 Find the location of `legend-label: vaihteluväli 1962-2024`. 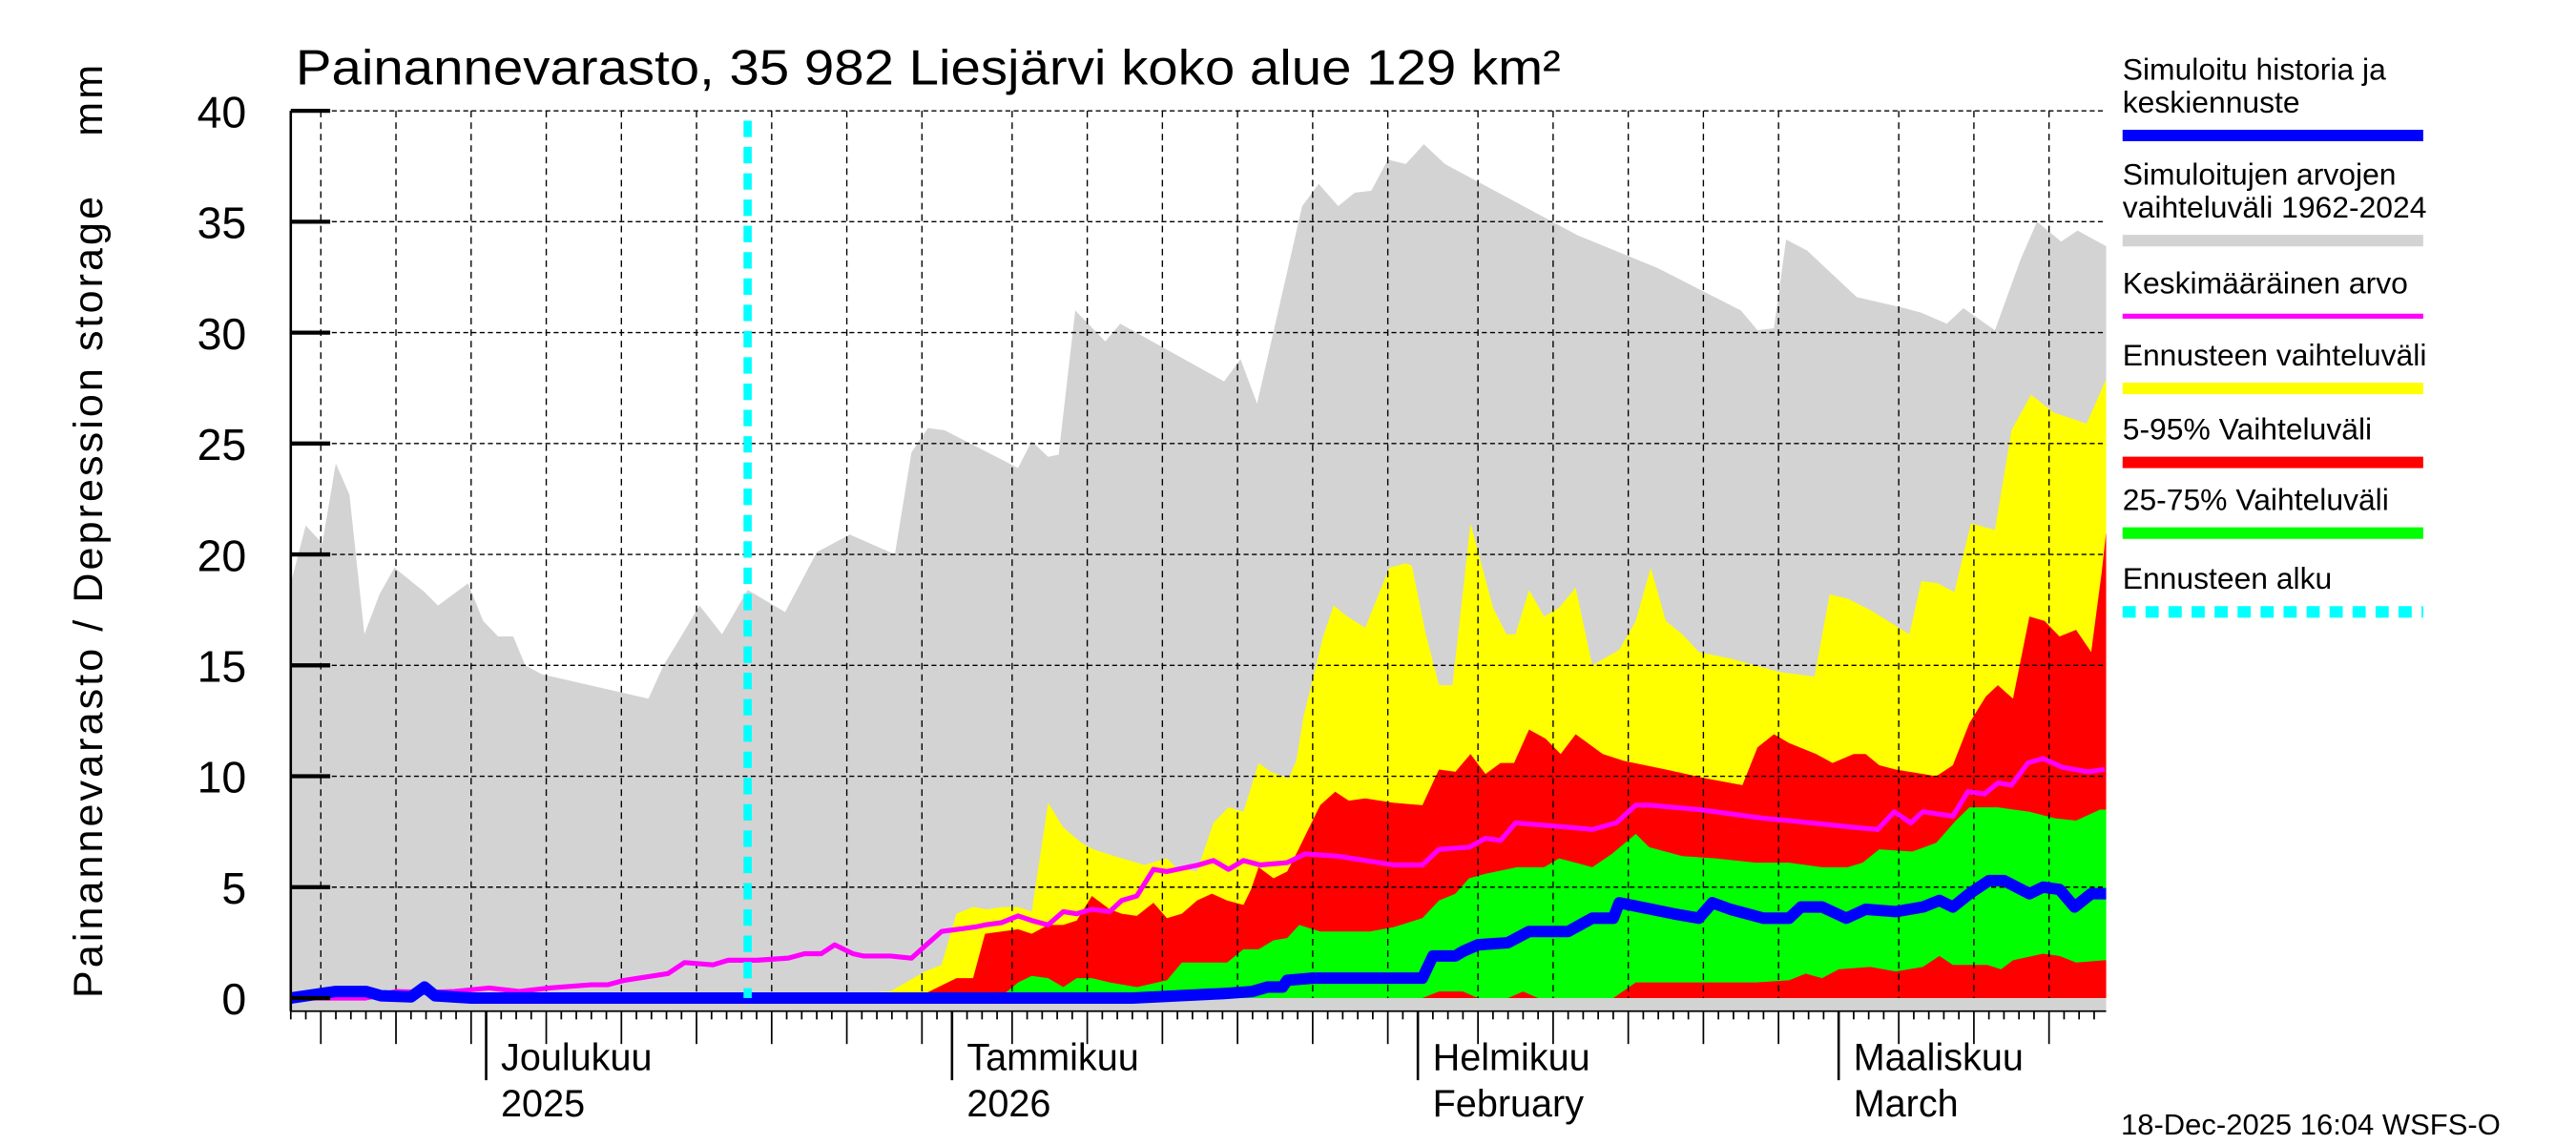

legend-label: vaihteluväli 1962-2024 is located at coordinates (2275, 207).